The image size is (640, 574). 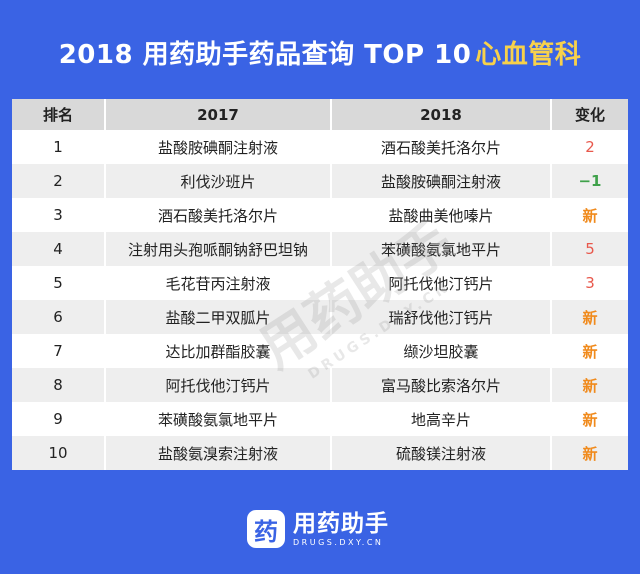 What do you see at coordinates (58, 249) in the screenshot?
I see `rank-cell: 4` at bounding box center [58, 249].